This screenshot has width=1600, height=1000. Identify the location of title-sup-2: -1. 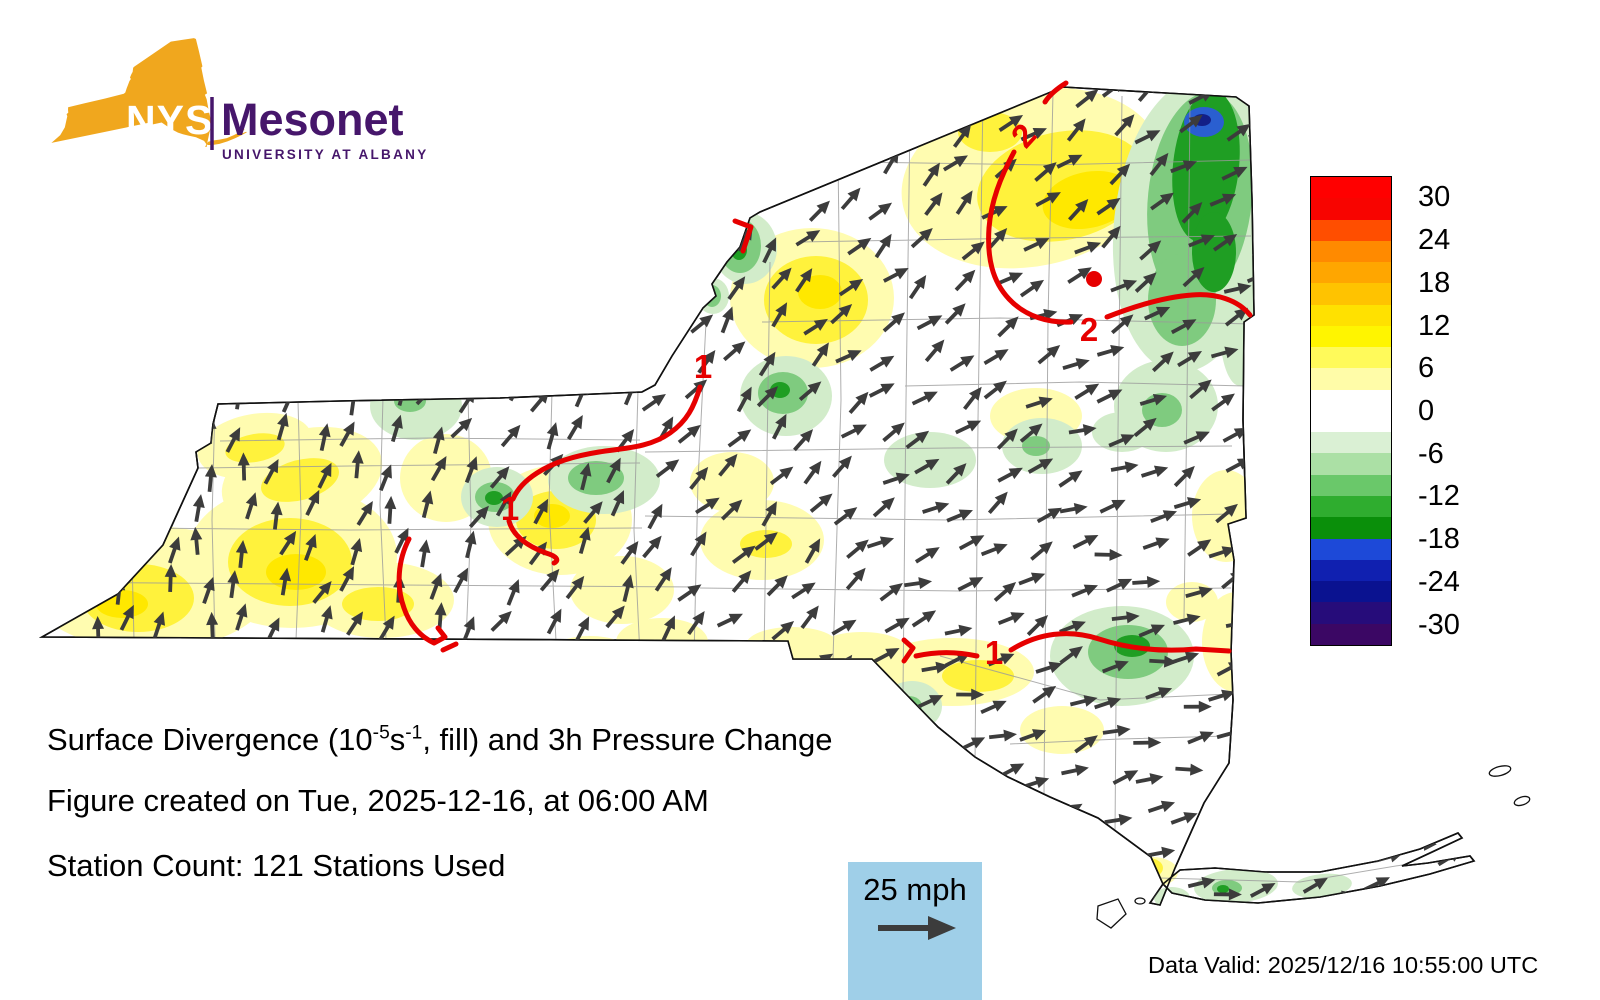
(414, 733).